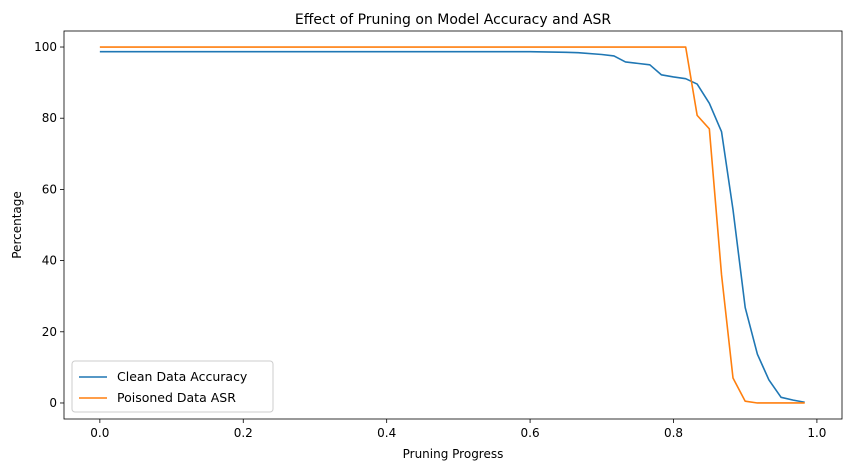 Image resolution: width=850 pixels, height=470 pixels. What do you see at coordinates (453, 454) in the screenshot?
I see `x-axis-label: Pruning Progress` at bounding box center [453, 454].